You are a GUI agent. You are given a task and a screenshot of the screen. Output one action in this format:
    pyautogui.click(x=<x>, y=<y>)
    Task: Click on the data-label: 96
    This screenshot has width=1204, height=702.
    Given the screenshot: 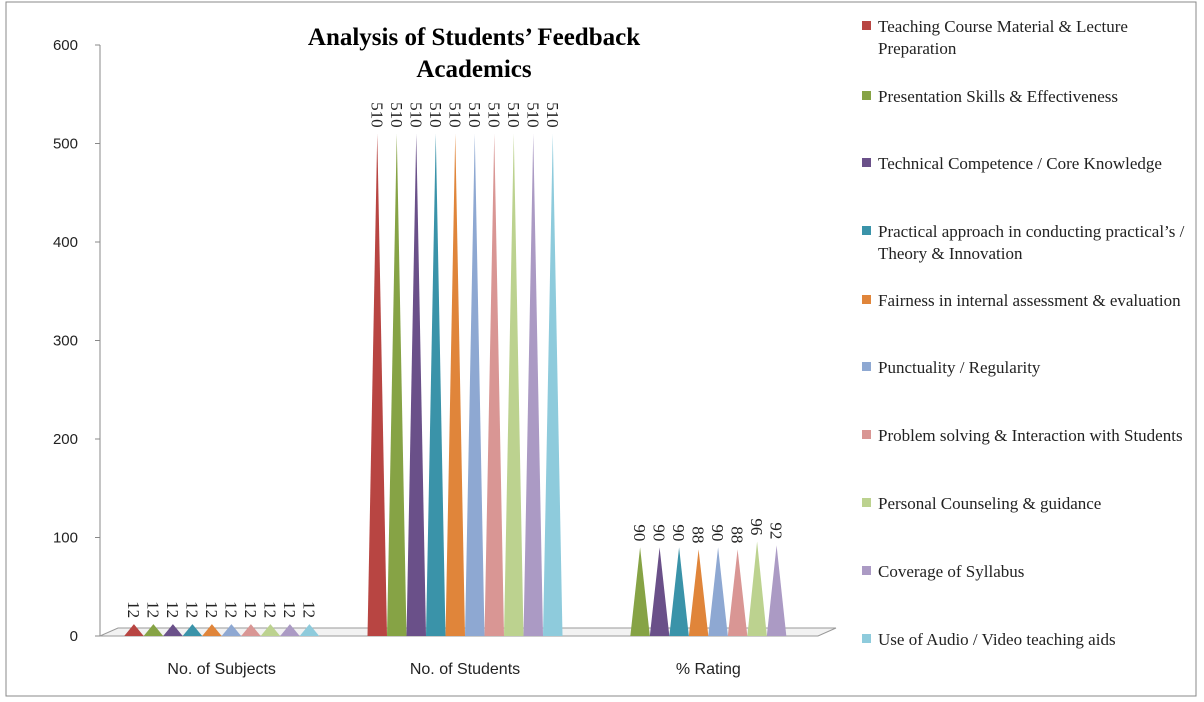 What is the action you would take?
    pyautogui.click(x=756, y=526)
    